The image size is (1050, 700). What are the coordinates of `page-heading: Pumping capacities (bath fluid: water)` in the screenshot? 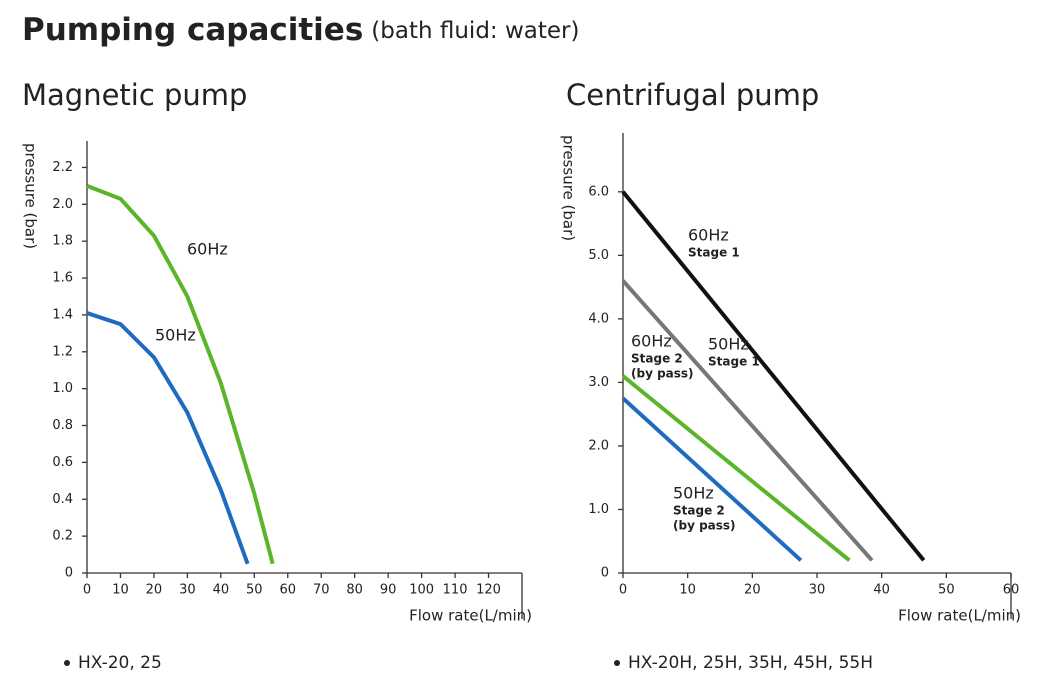 It's located at (301, 30).